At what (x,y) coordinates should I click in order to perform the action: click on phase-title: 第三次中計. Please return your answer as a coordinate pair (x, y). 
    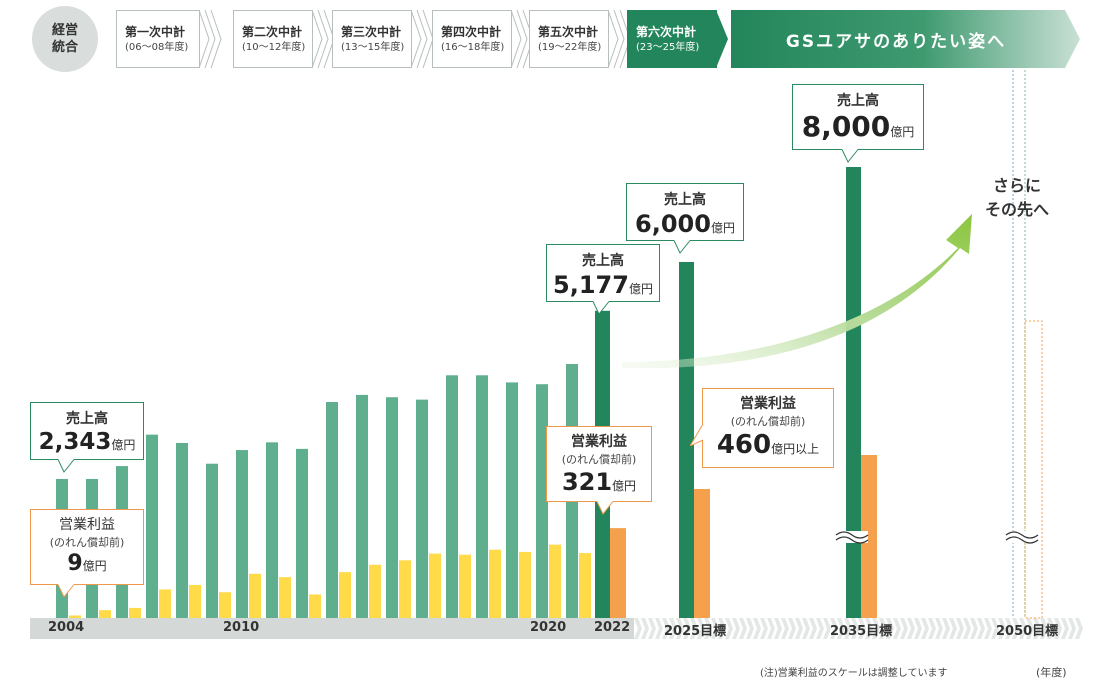
    Looking at the image, I should click on (371, 31).